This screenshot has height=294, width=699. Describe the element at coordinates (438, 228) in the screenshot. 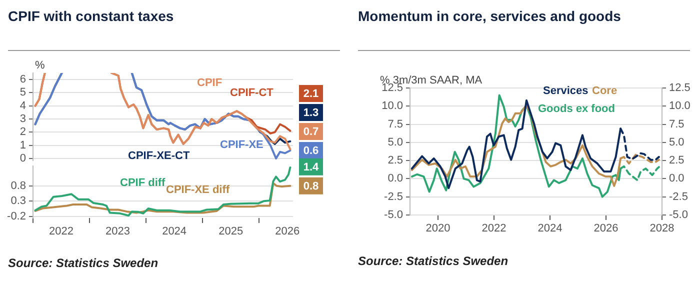

I see `x-tick-label: 2020` at that location.